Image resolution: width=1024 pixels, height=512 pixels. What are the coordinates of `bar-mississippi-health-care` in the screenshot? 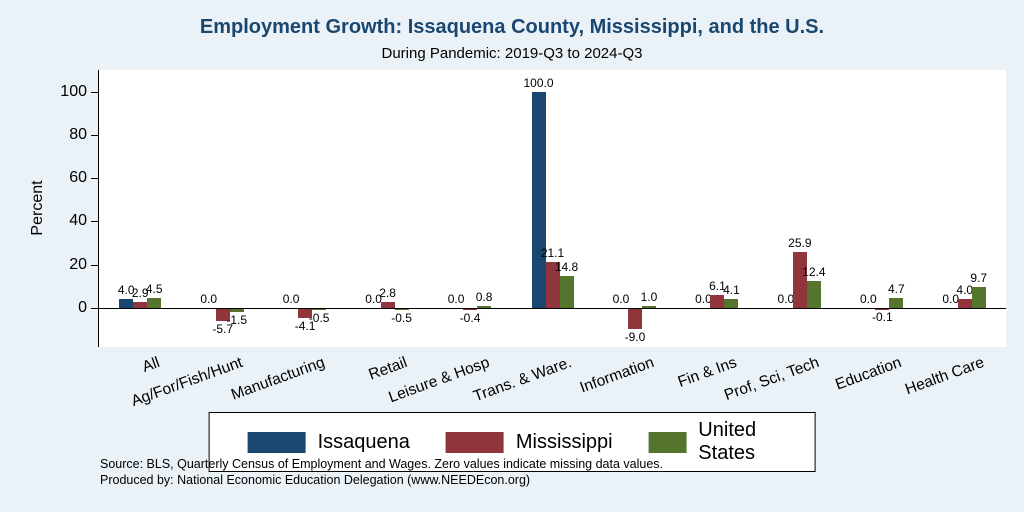 It's located at (964, 304).